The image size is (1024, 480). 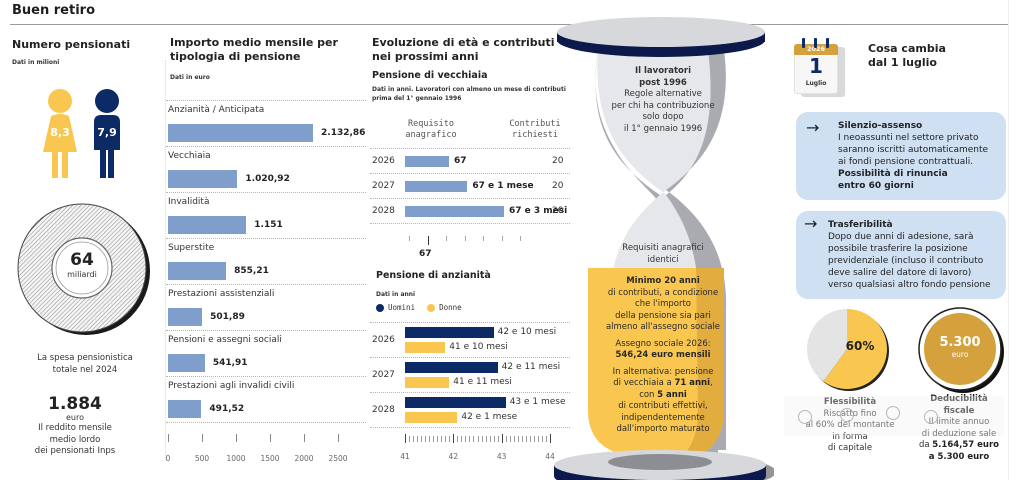 I want to click on calendar-year: 2026, so click(x=816, y=49).